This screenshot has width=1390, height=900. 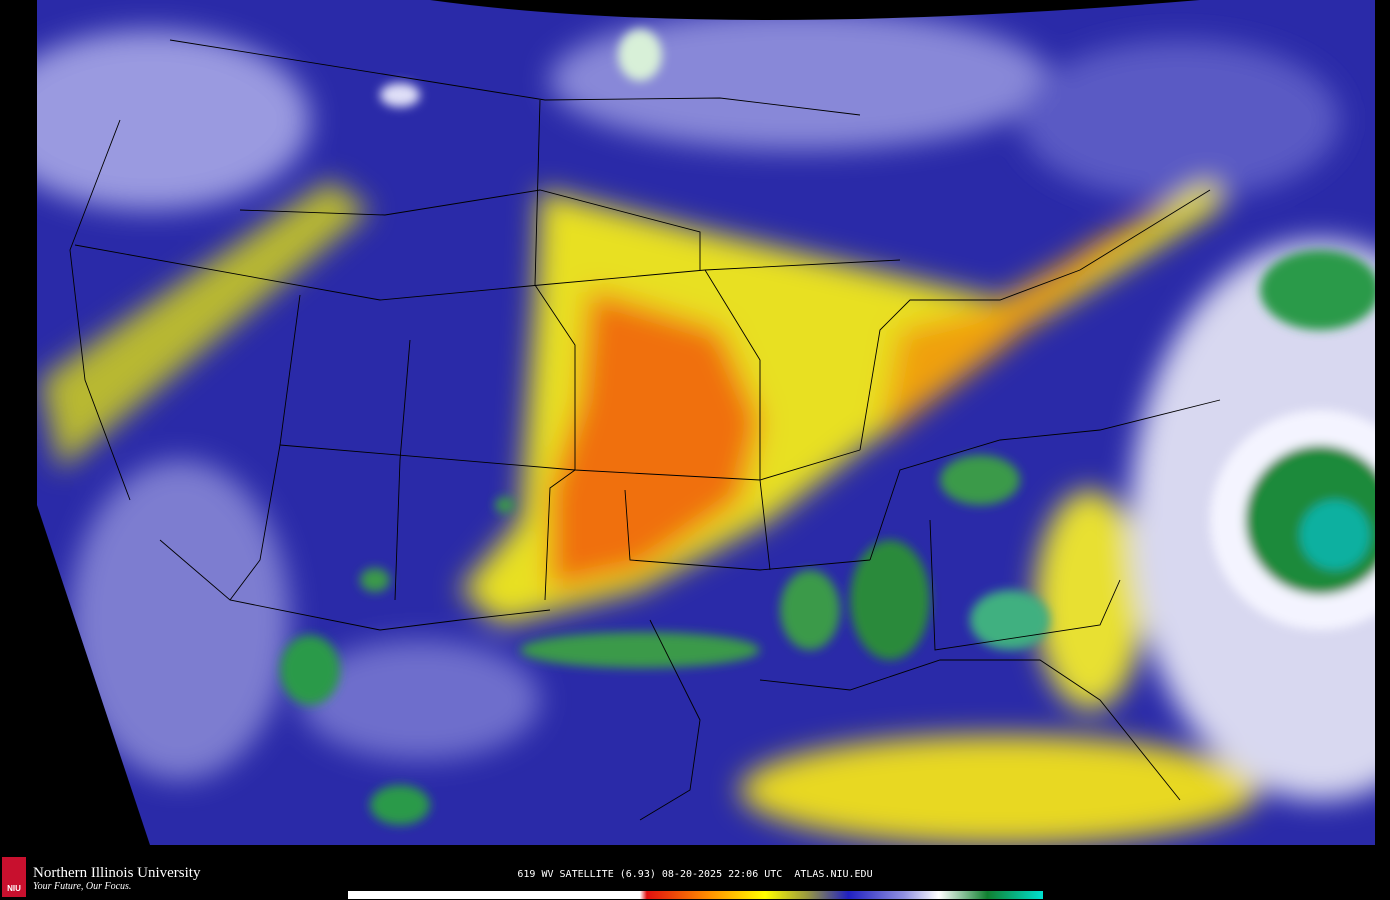 I want to click on logo-badge, so click(x=14, y=877).